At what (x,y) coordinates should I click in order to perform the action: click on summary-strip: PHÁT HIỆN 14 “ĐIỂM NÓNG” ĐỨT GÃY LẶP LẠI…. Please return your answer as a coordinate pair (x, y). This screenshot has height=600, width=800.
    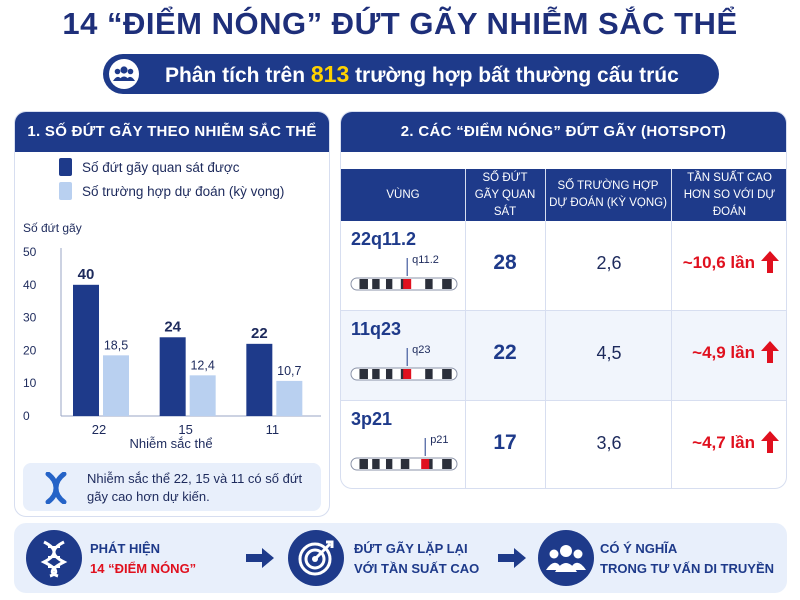
    Looking at the image, I should click on (400, 558).